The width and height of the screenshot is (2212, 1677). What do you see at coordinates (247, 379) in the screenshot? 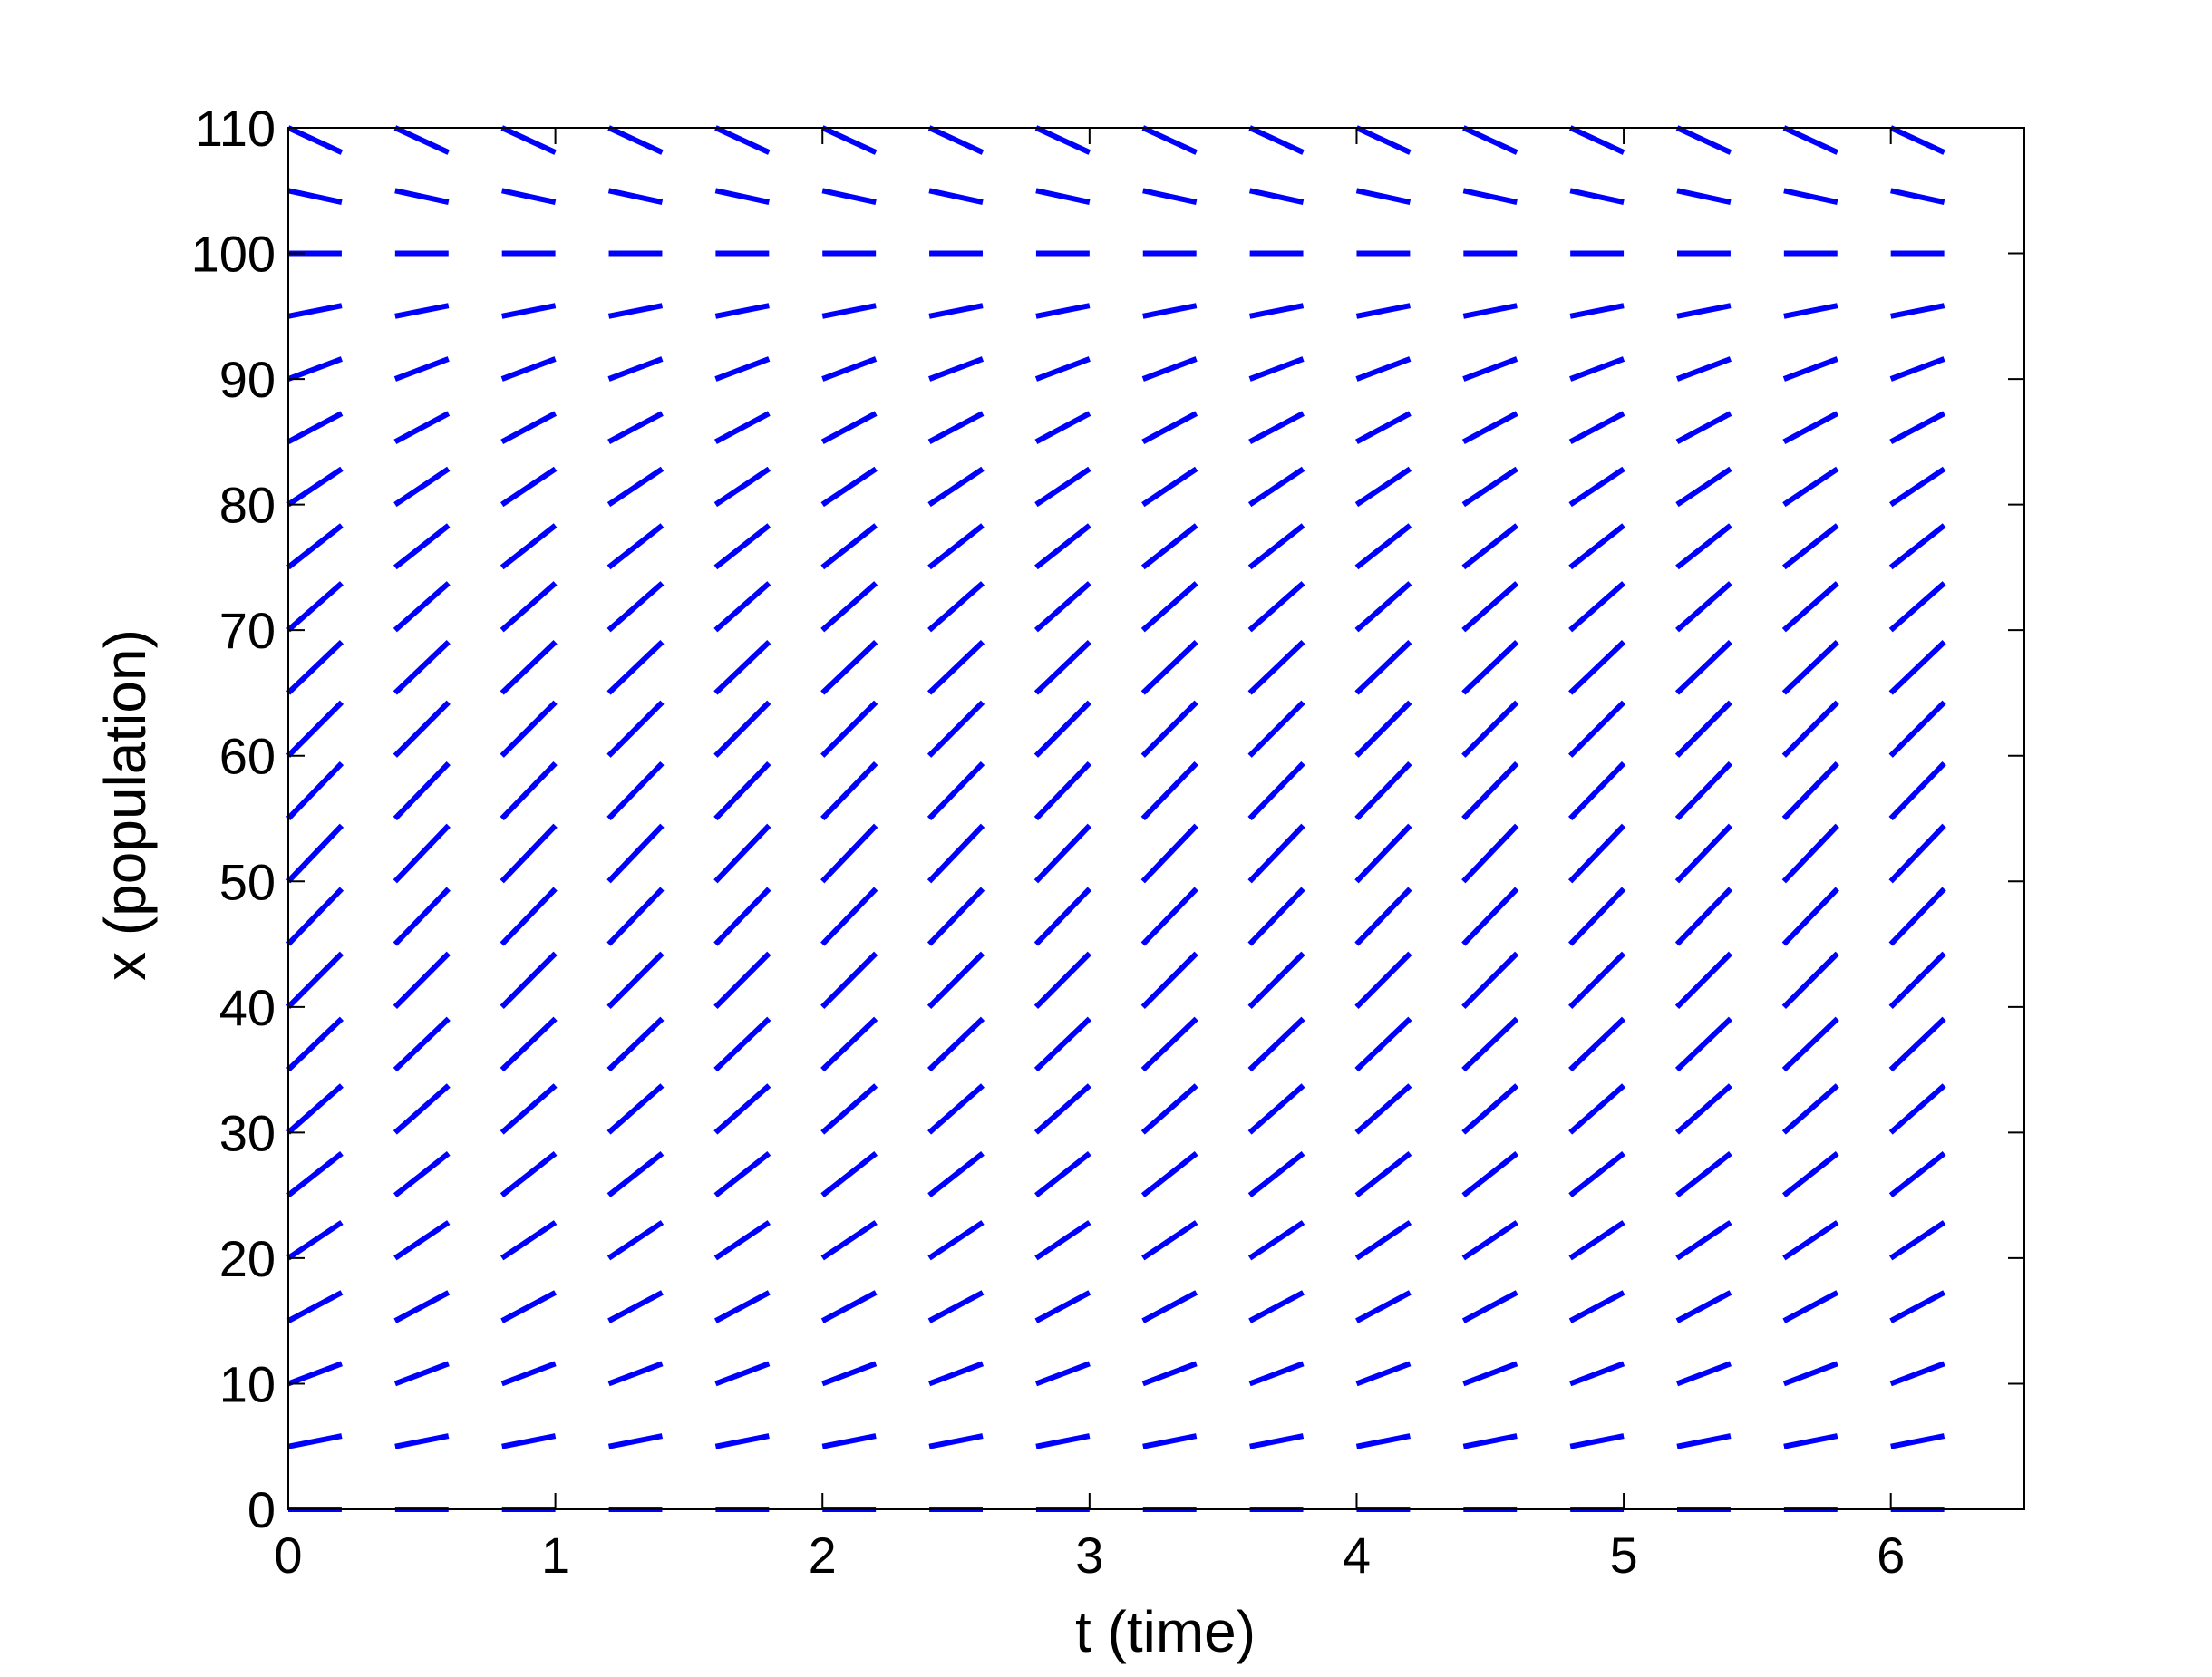
I see `y-tick-label: 90` at bounding box center [247, 379].